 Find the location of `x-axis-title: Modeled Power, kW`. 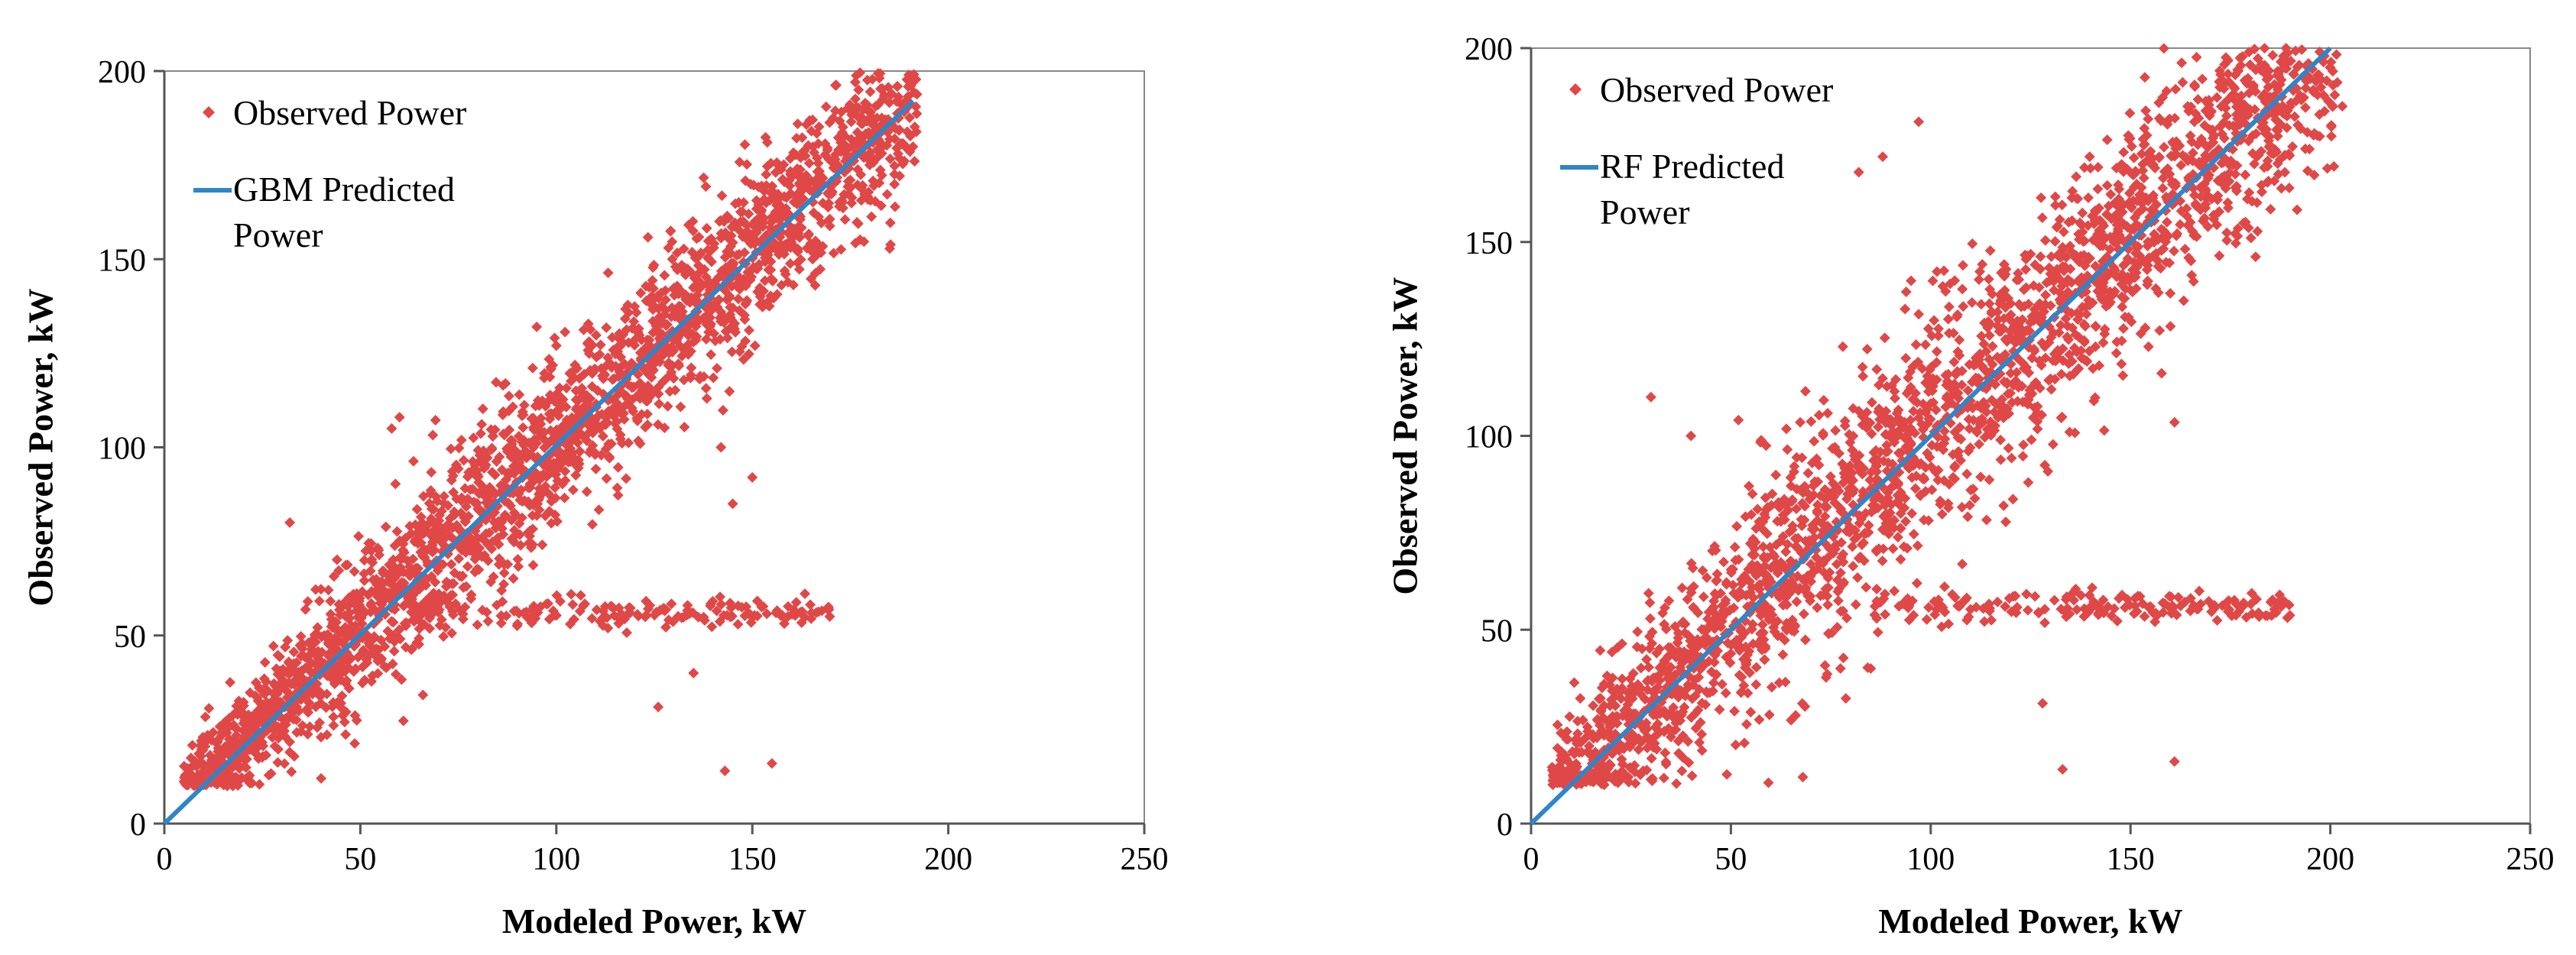

x-axis-title: Modeled Power, kW is located at coordinates (654, 921).